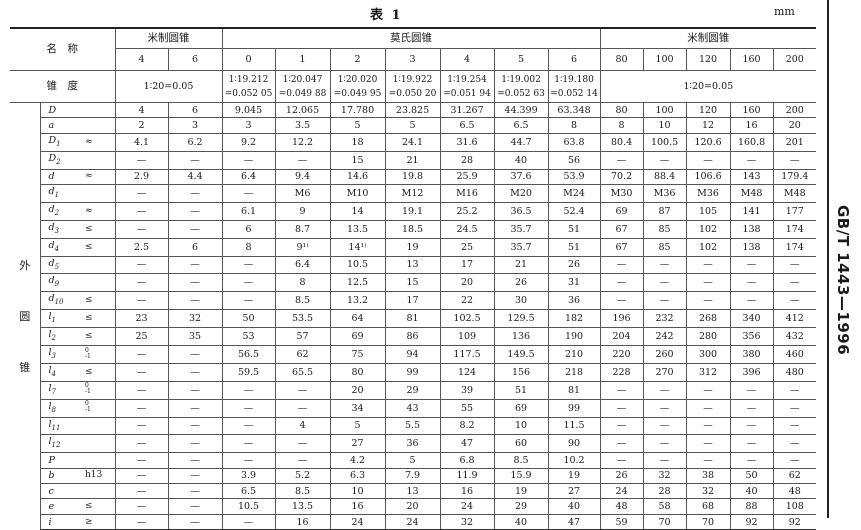 Image resolution: width=861 pixels, height=530 pixels. I want to click on table-cell: 141, so click(751, 211).